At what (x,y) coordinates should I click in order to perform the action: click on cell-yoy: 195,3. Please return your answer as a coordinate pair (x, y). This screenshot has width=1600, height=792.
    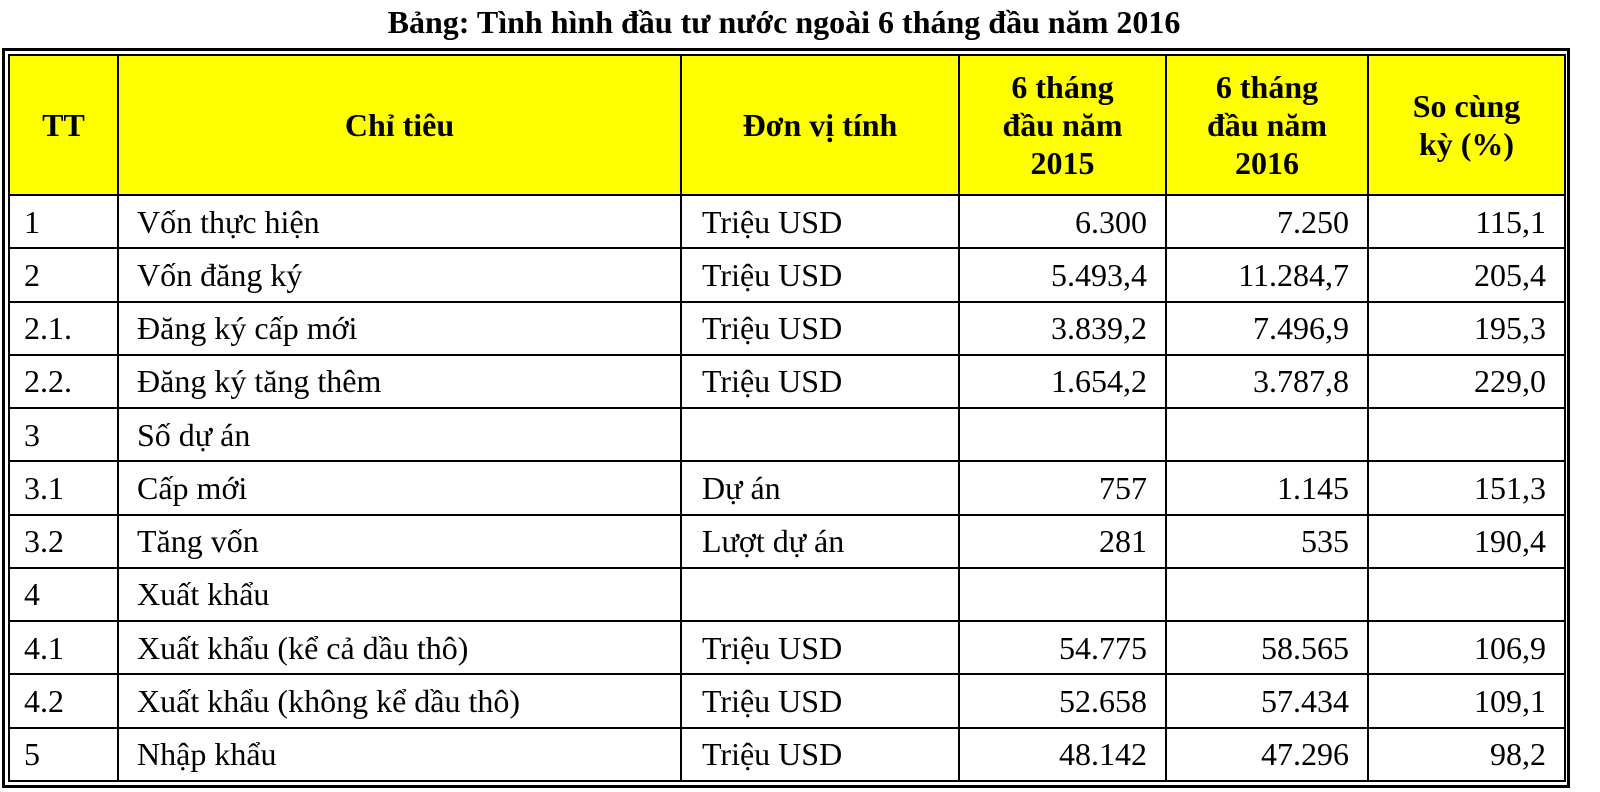
    Looking at the image, I should click on (1466, 328).